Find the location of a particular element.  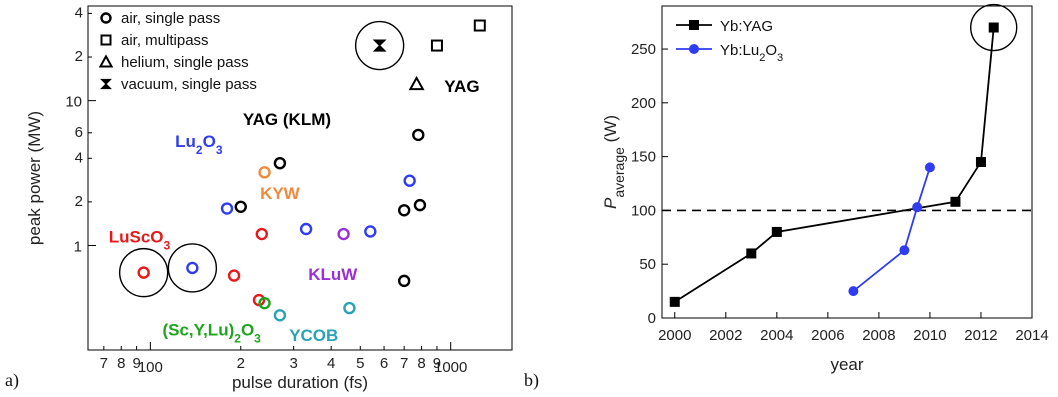

legend-marker-square is located at coordinates (106, 40).